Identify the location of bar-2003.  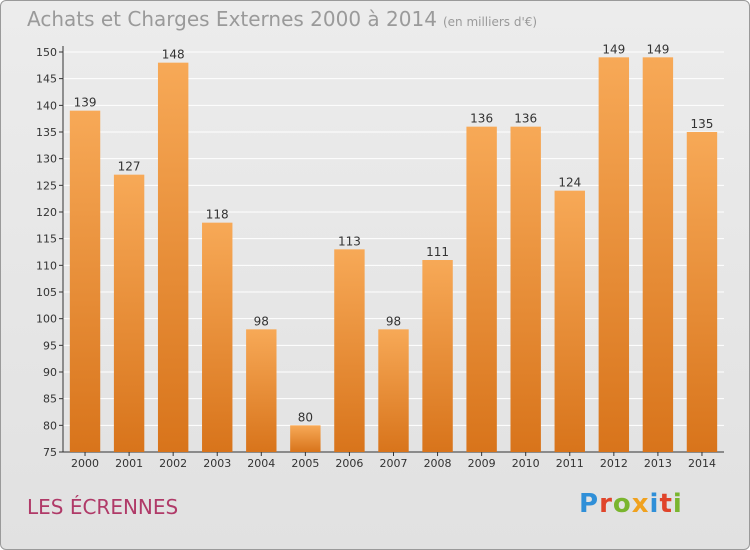
(217, 337).